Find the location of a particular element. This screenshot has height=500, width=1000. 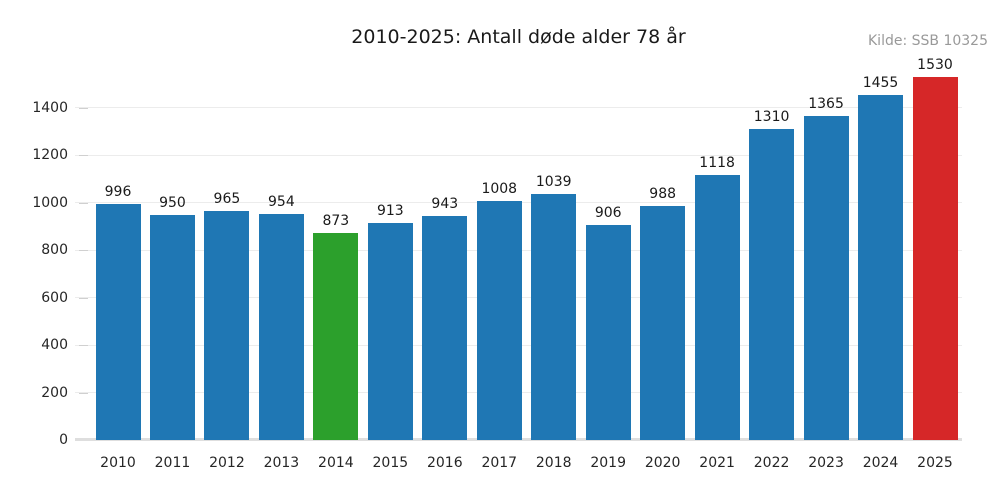

bar-value-label: 943 is located at coordinates (445, 204).